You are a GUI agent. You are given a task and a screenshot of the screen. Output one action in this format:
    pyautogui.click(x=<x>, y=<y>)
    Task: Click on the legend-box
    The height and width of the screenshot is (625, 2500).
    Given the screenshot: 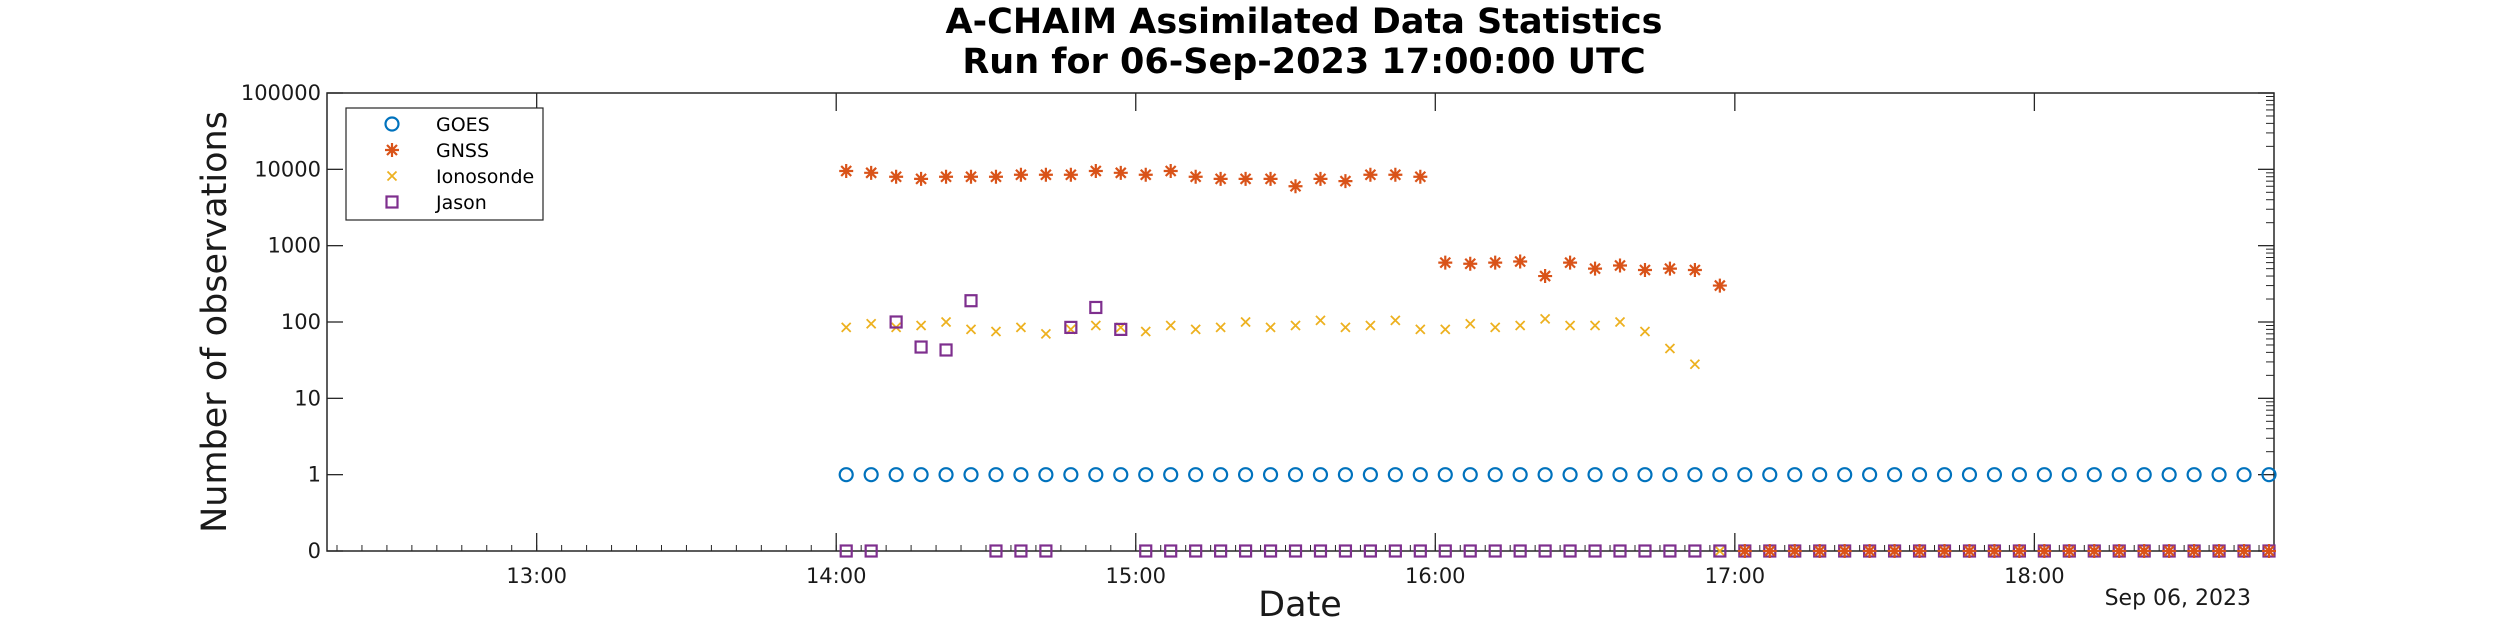 What is the action you would take?
    pyautogui.click(x=444, y=164)
    